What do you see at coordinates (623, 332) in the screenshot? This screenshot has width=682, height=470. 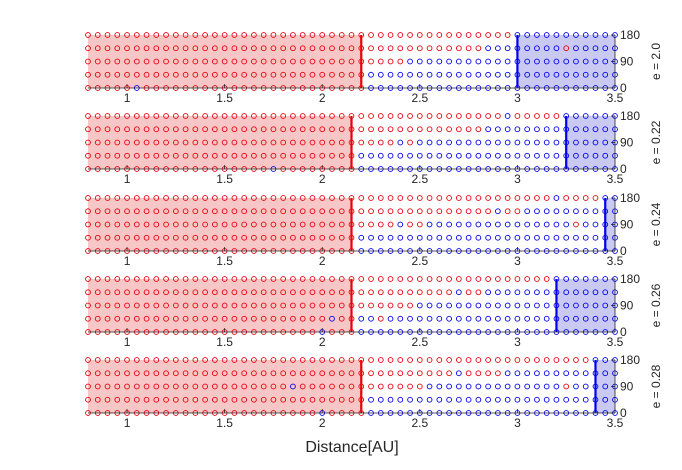 I see `y-tick-label: 0` at bounding box center [623, 332].